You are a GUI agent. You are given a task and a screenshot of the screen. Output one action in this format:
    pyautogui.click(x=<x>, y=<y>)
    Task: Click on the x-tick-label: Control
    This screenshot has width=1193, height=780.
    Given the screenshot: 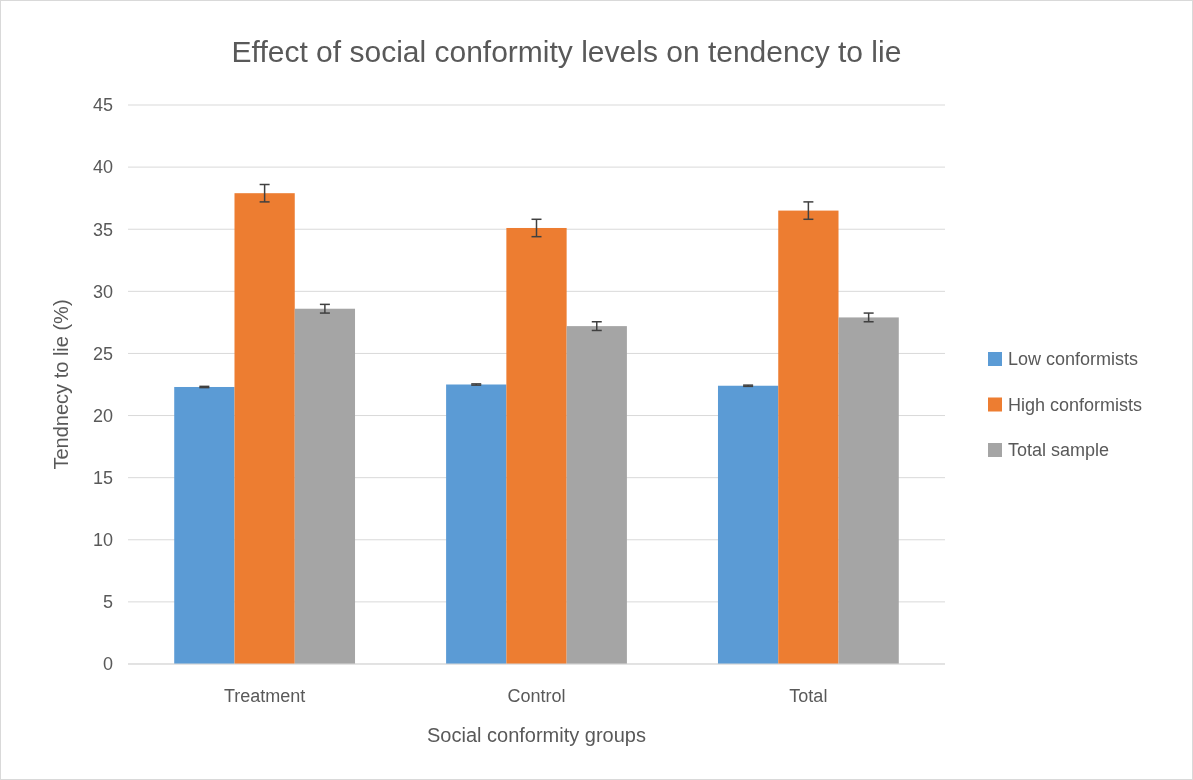 What is the action you would take?
    pyautogui.click(x=536, y=696)
    